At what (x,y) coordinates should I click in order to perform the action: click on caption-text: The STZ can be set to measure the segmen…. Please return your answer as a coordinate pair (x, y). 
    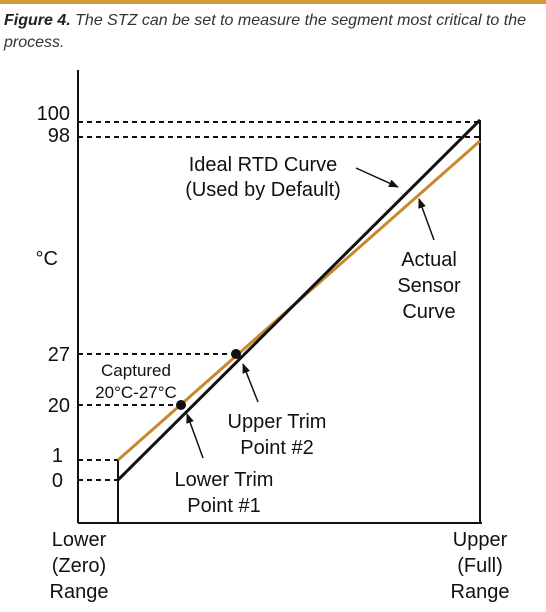
    Looking at the image, I should click on (265, 31).